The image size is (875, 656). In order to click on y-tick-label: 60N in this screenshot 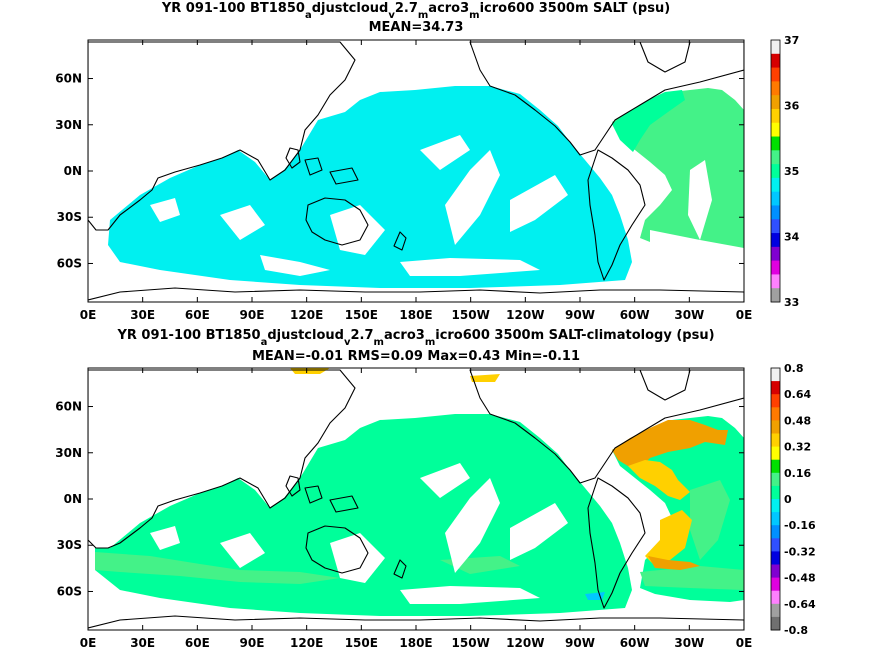, I will do `click(68, 79)`.